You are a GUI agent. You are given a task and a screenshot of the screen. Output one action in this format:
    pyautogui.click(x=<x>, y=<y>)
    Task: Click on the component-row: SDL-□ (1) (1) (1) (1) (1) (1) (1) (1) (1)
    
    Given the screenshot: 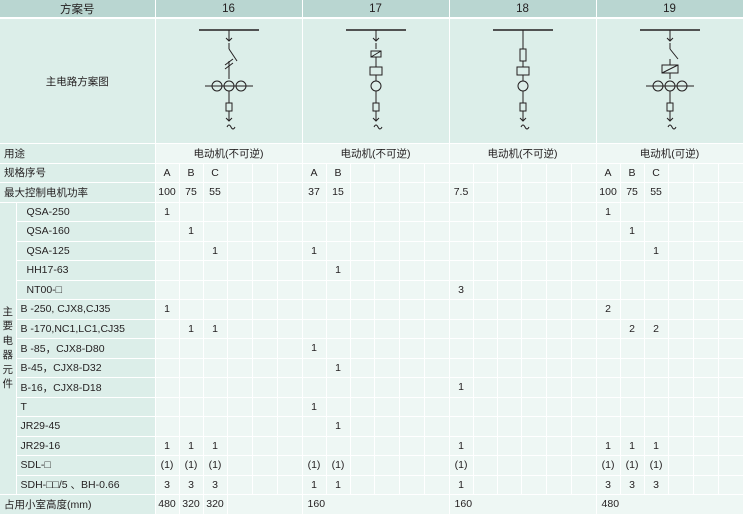 What is the action you would take?
    pyautogui.click(x=372, y=465)
    